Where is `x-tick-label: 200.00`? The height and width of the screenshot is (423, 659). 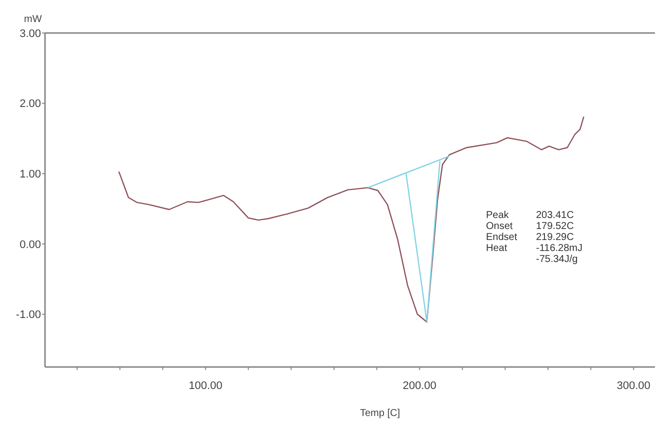
x-tick-label: 200.00 is located at coordinates (419, 386).